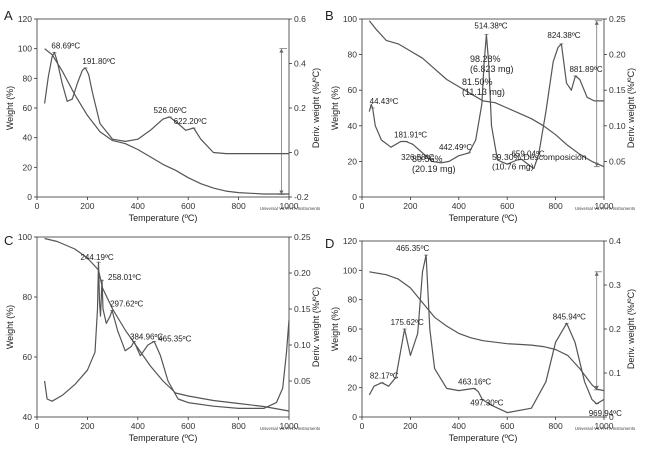 The height and width of the screenshot is (450, 648). Describe the element at coordinates (492, 69) in the screenshot. I see `mass-loss-note: (6.823 mg)` at that location.